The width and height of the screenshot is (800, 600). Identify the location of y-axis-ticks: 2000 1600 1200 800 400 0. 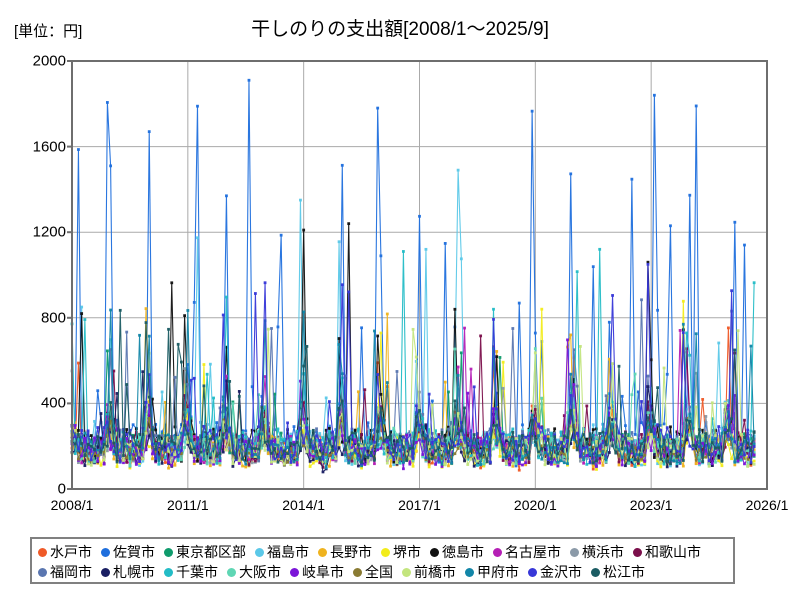
(33, 300).